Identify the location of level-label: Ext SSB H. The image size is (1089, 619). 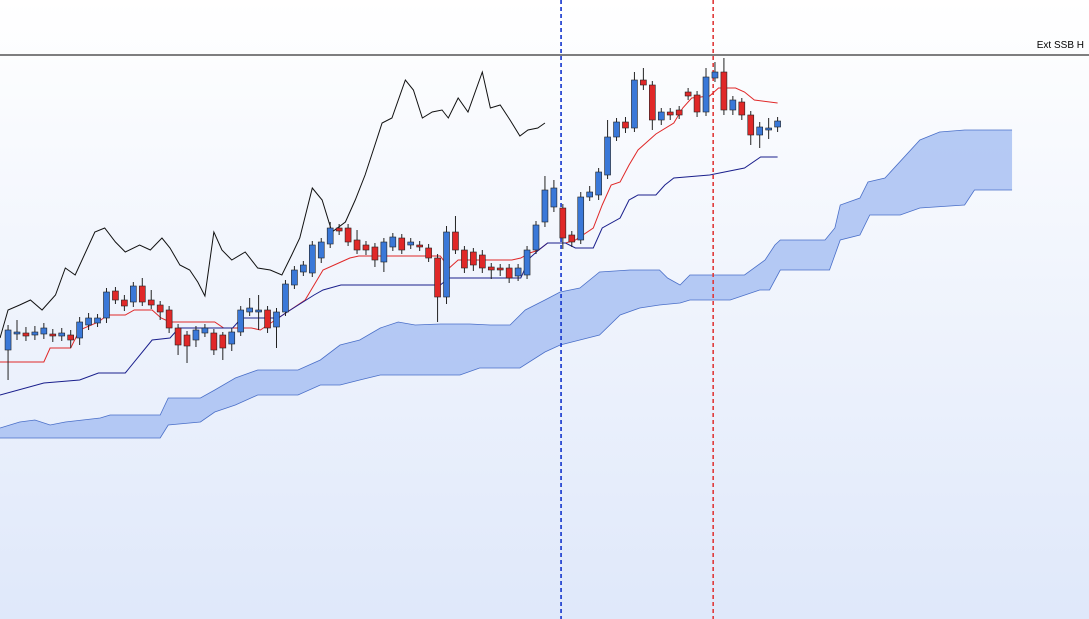
(1060, 45).